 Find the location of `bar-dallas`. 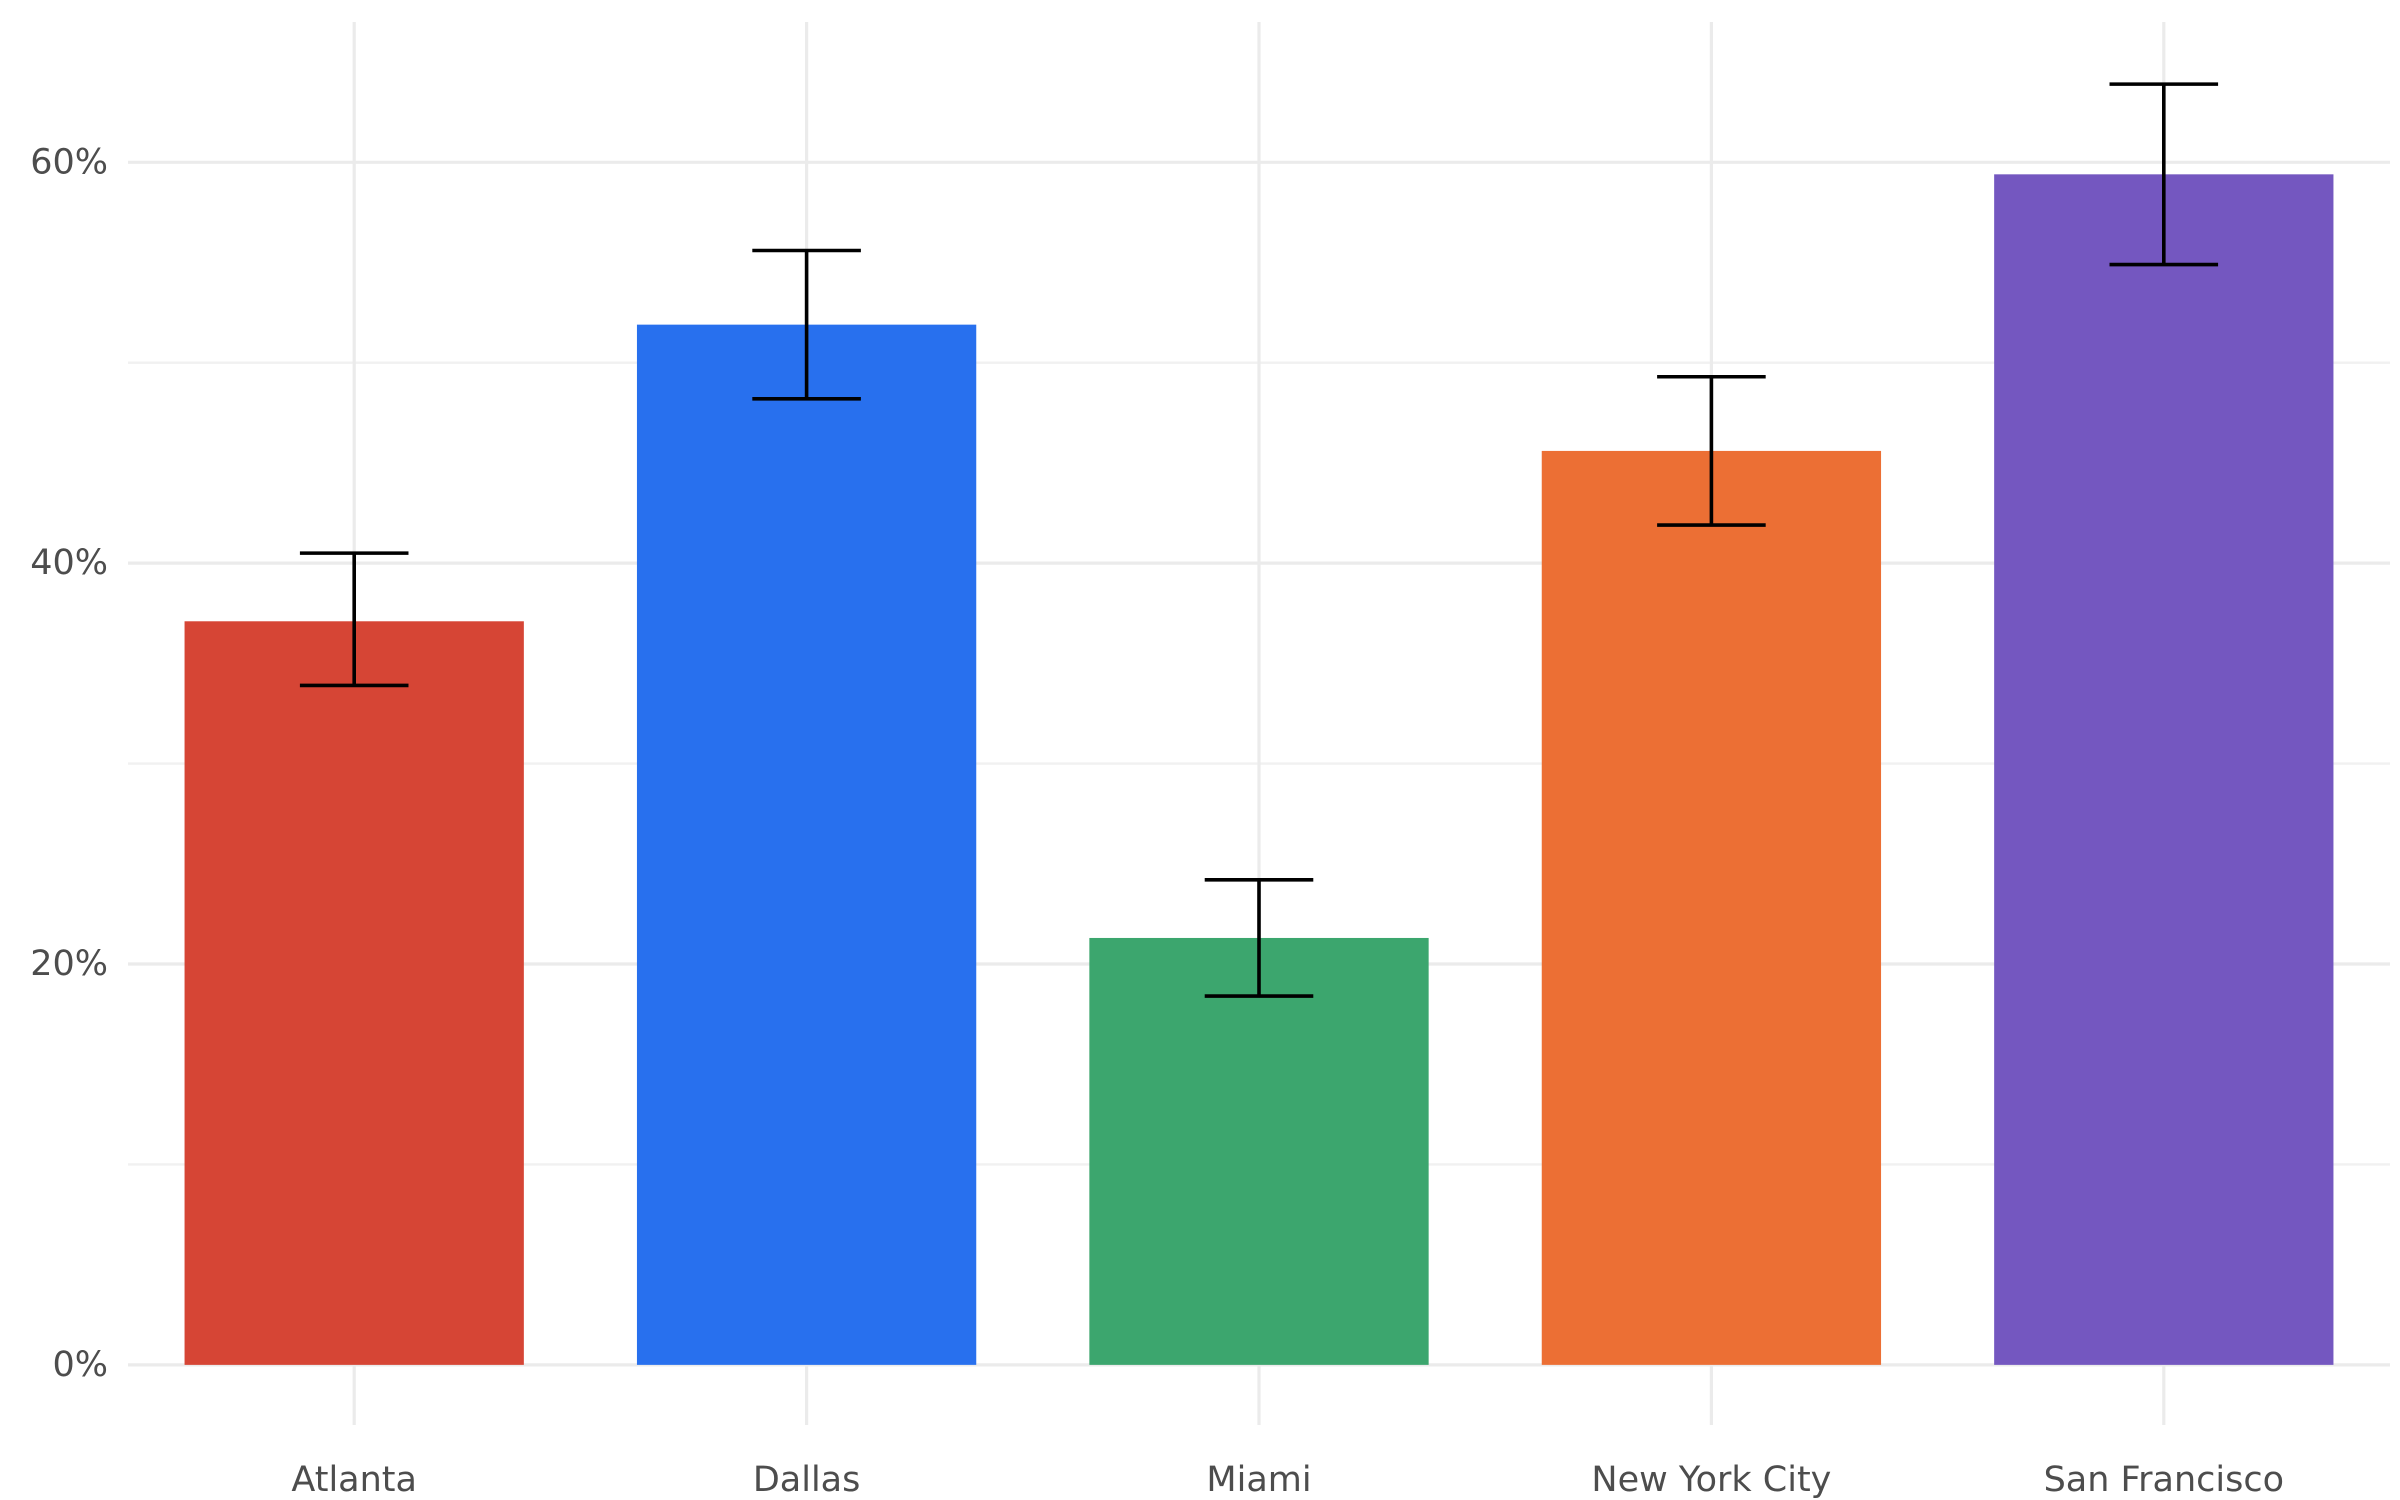

bar-dallas is located at coordinates (806, 844).